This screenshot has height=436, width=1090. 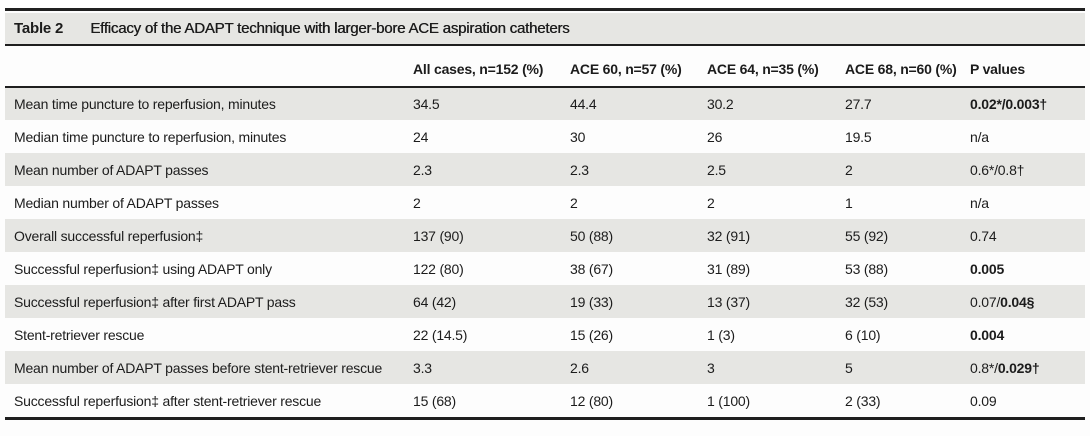 What do you see at coordinates (1009, 104) in the screenshot?
I see `p-value-segment: 0.02*/0.003†` at bounding box center [1009, 104].